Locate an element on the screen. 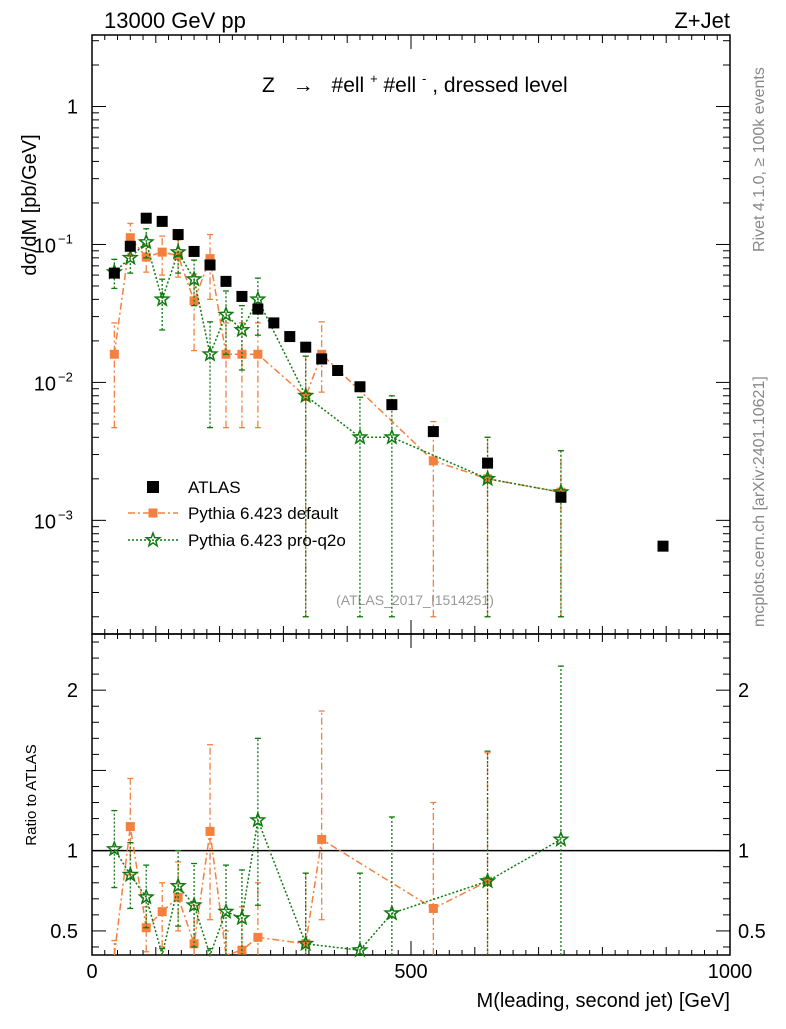 This screenshot has width=786, height=1029. ratio-y-tick-label-right: 0.5 is located at coordinates (752, 932).